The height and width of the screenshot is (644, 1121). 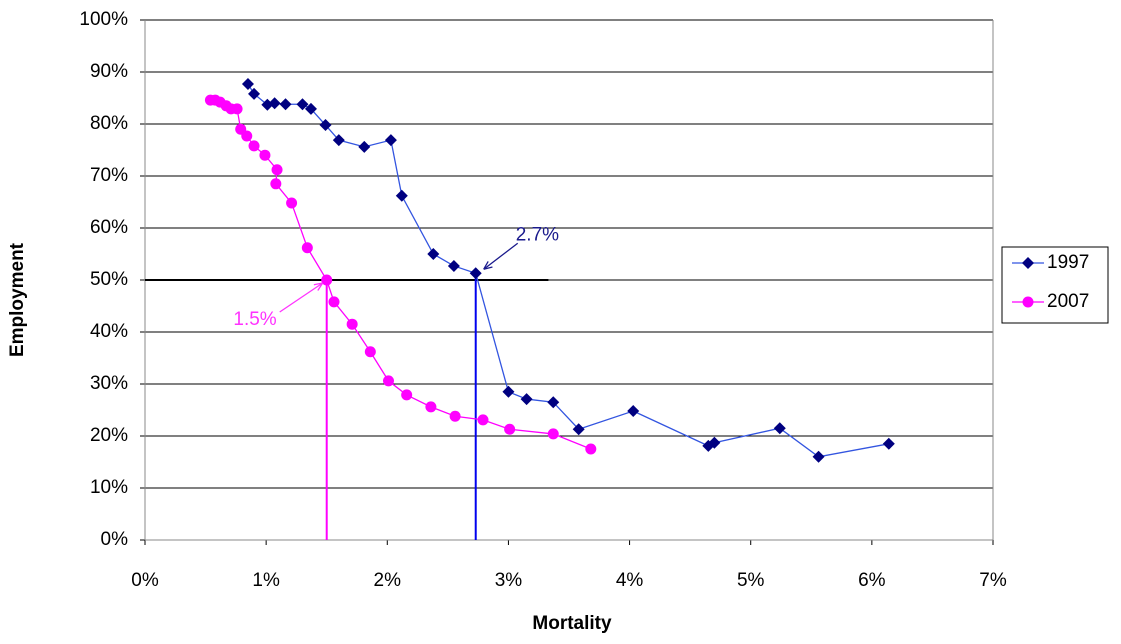 I want to click on y-tick-label: 20%, so click(x=109, y=435).